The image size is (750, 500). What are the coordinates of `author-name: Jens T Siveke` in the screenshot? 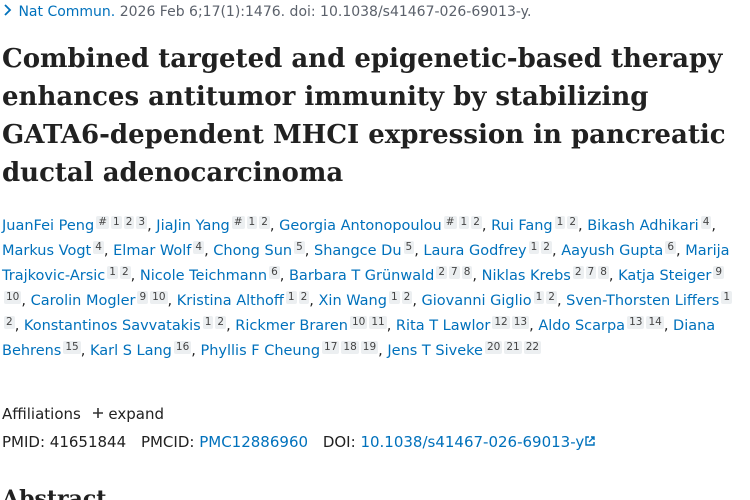 It's located at (435, 351).